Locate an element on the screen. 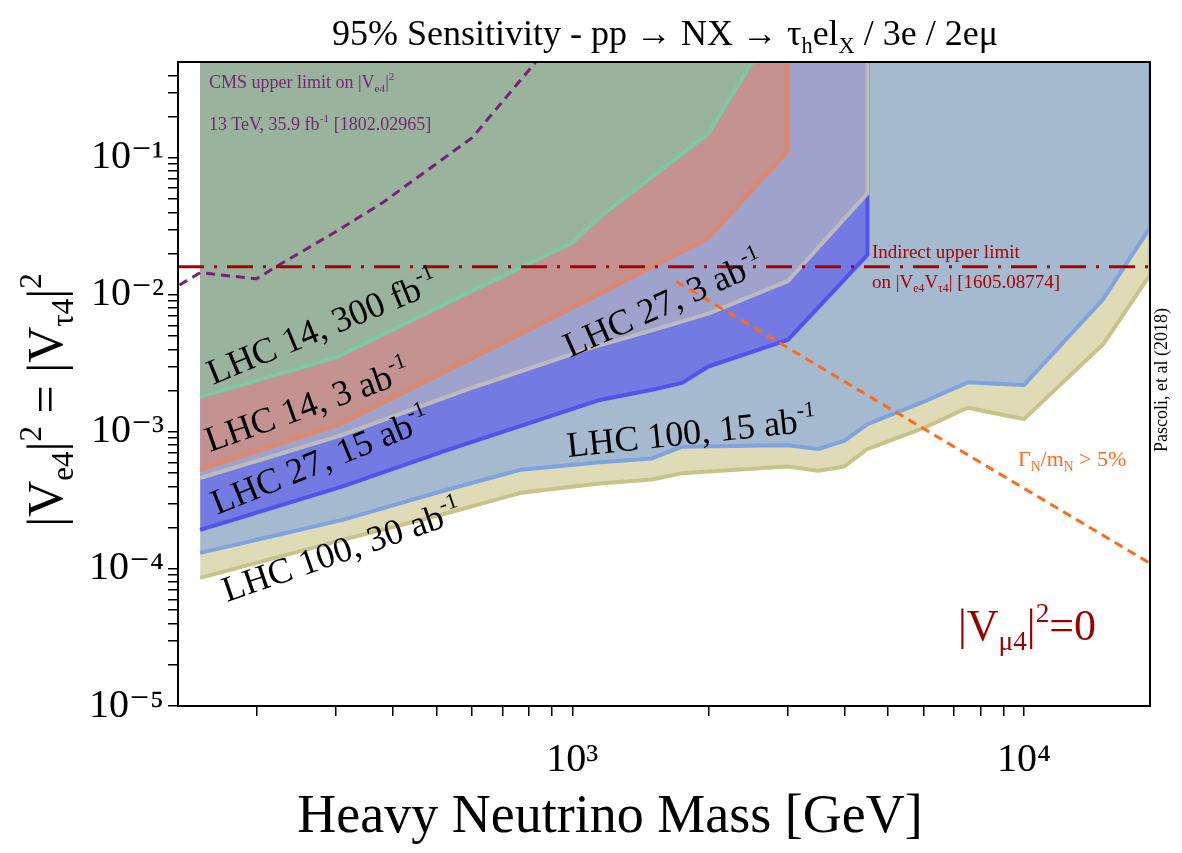  x-tick-label: 10³ is located at coordinates (572, 757).